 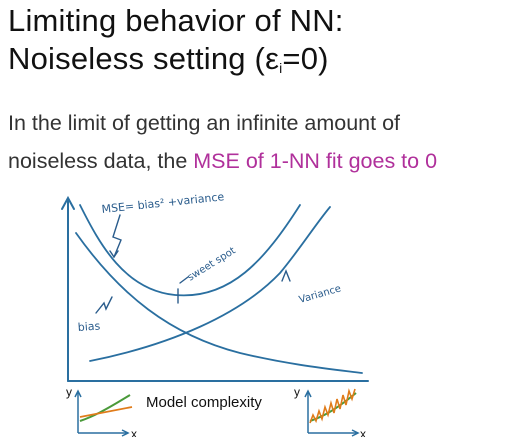 I want to click on thumb-left-y-letter: y, so click(x=69, y=392).